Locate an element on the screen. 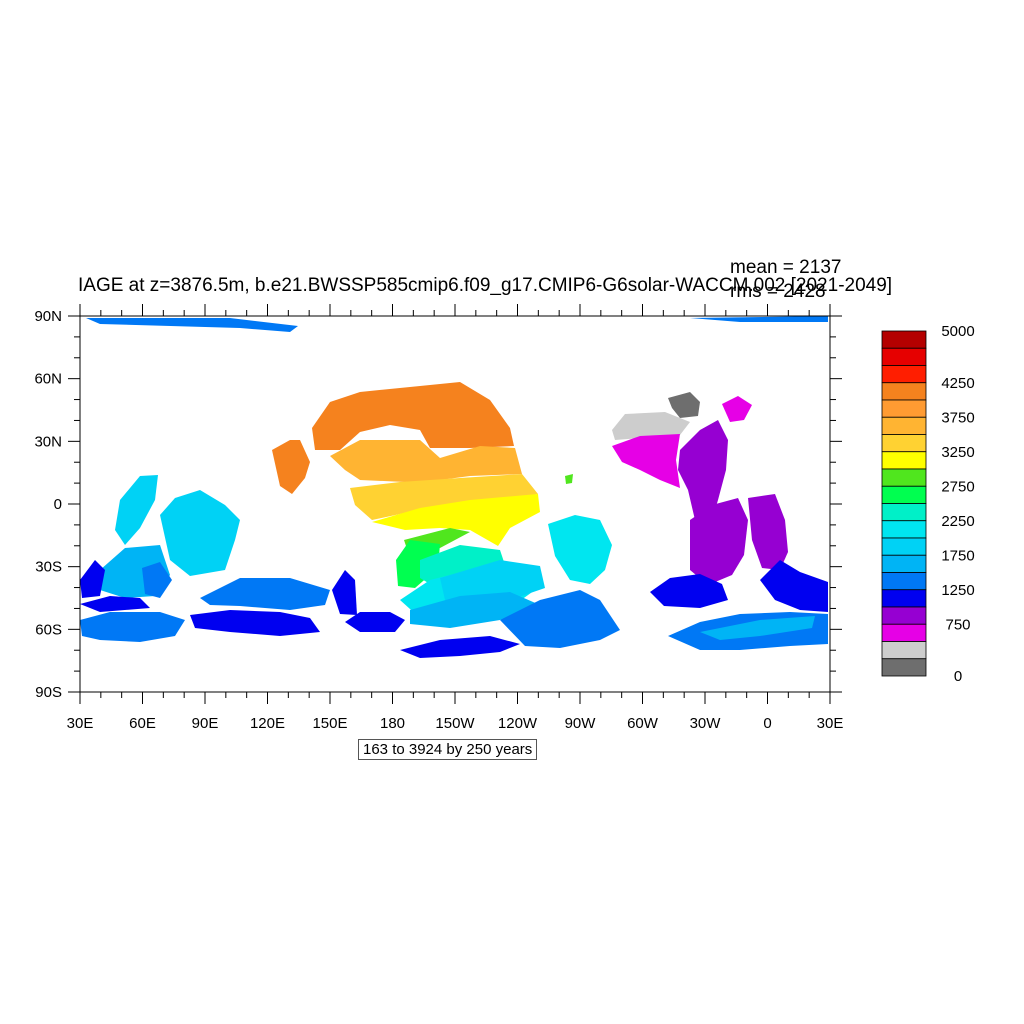  region-south-pacific-green is located at coordinates (418, 564).